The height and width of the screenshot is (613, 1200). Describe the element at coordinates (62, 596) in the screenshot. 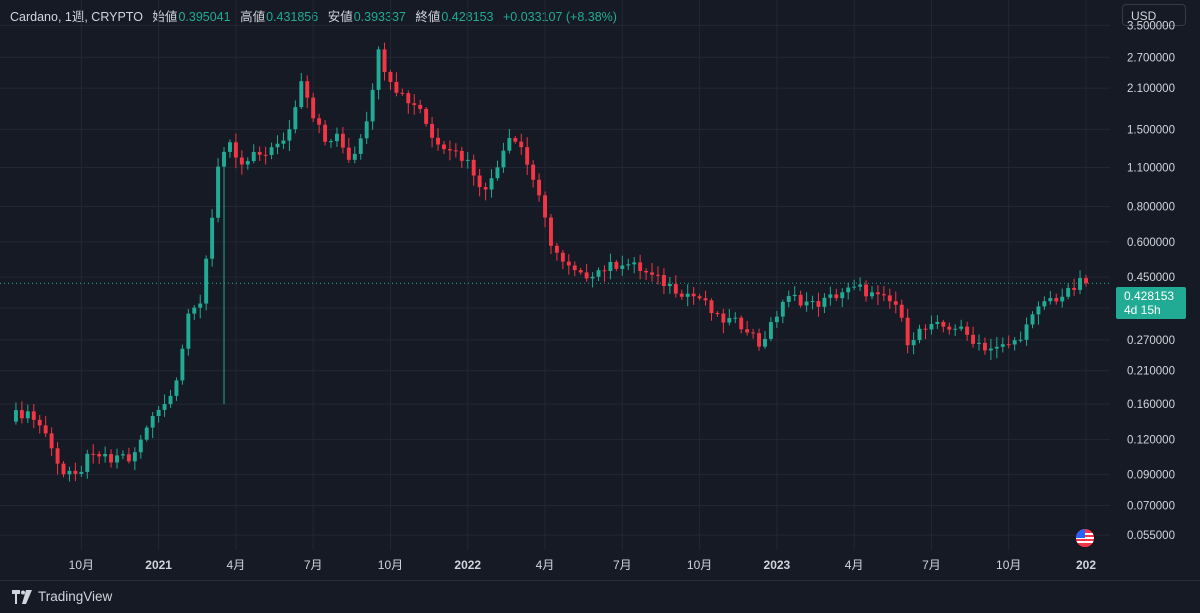

I see `tradingview-logo: TradingView` at that location.